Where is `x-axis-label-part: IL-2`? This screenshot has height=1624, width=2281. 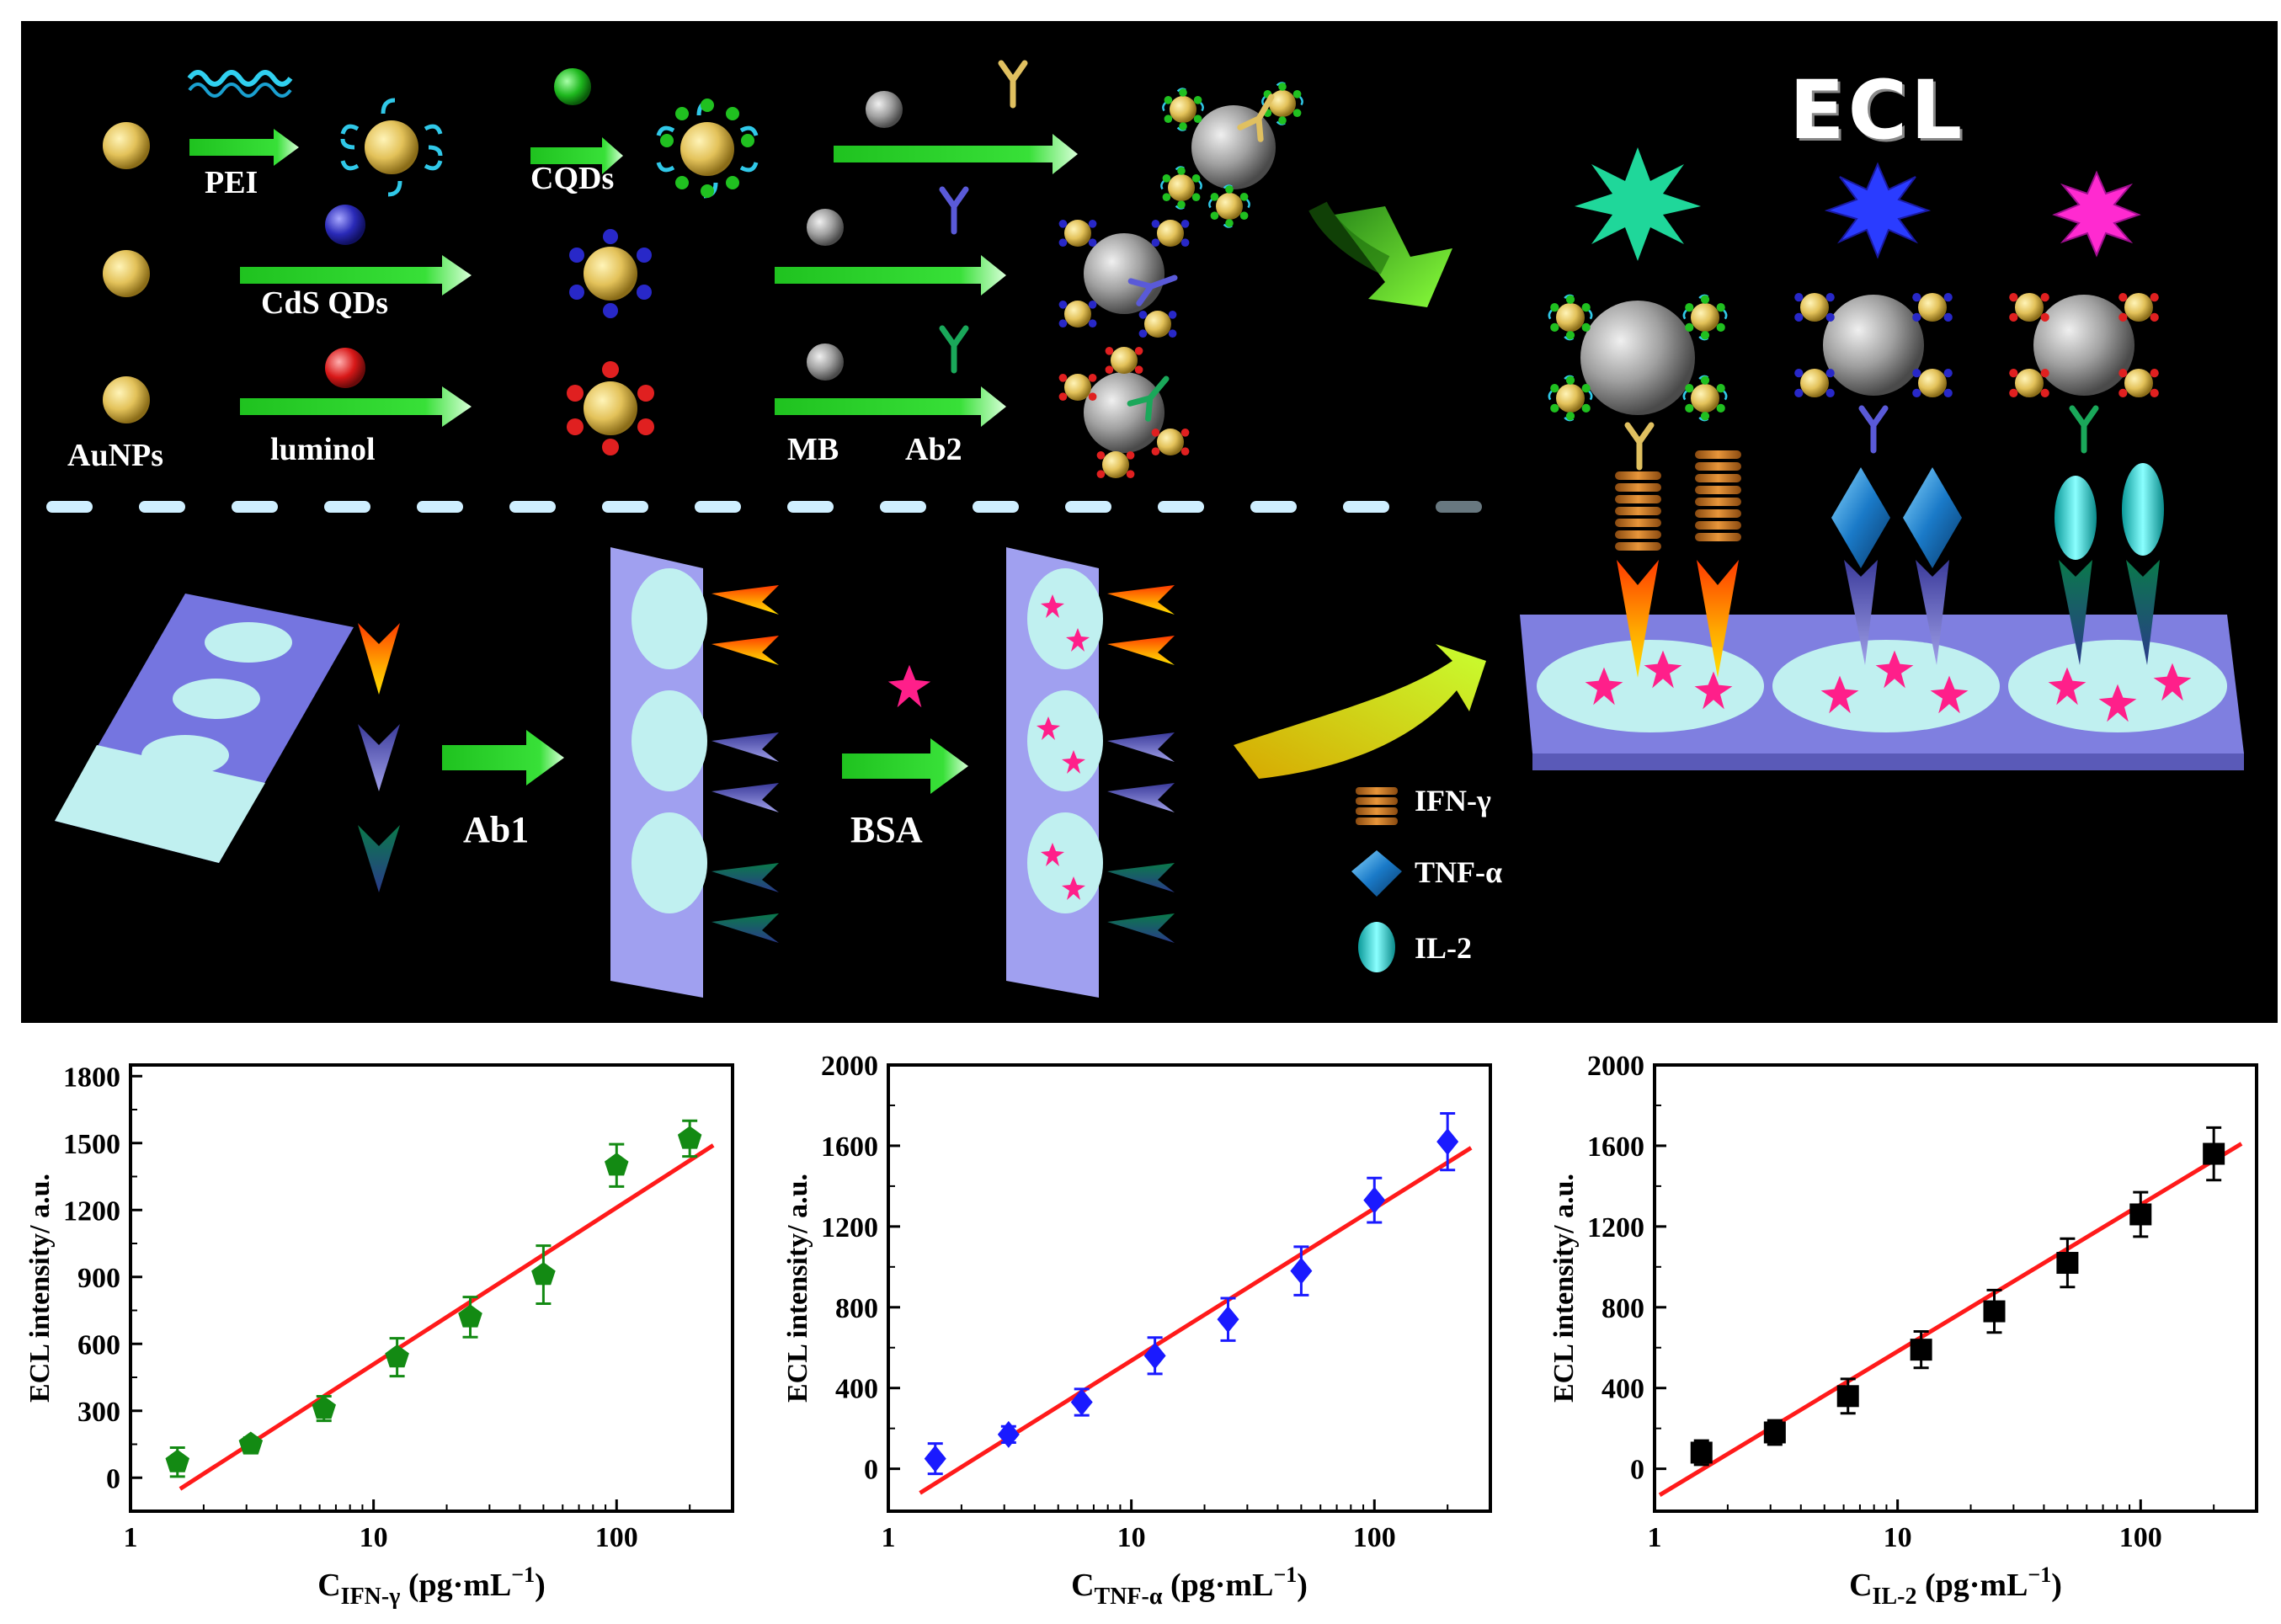
x-axis-label-part: IL-2 is located at coordinates (1895, 1597).